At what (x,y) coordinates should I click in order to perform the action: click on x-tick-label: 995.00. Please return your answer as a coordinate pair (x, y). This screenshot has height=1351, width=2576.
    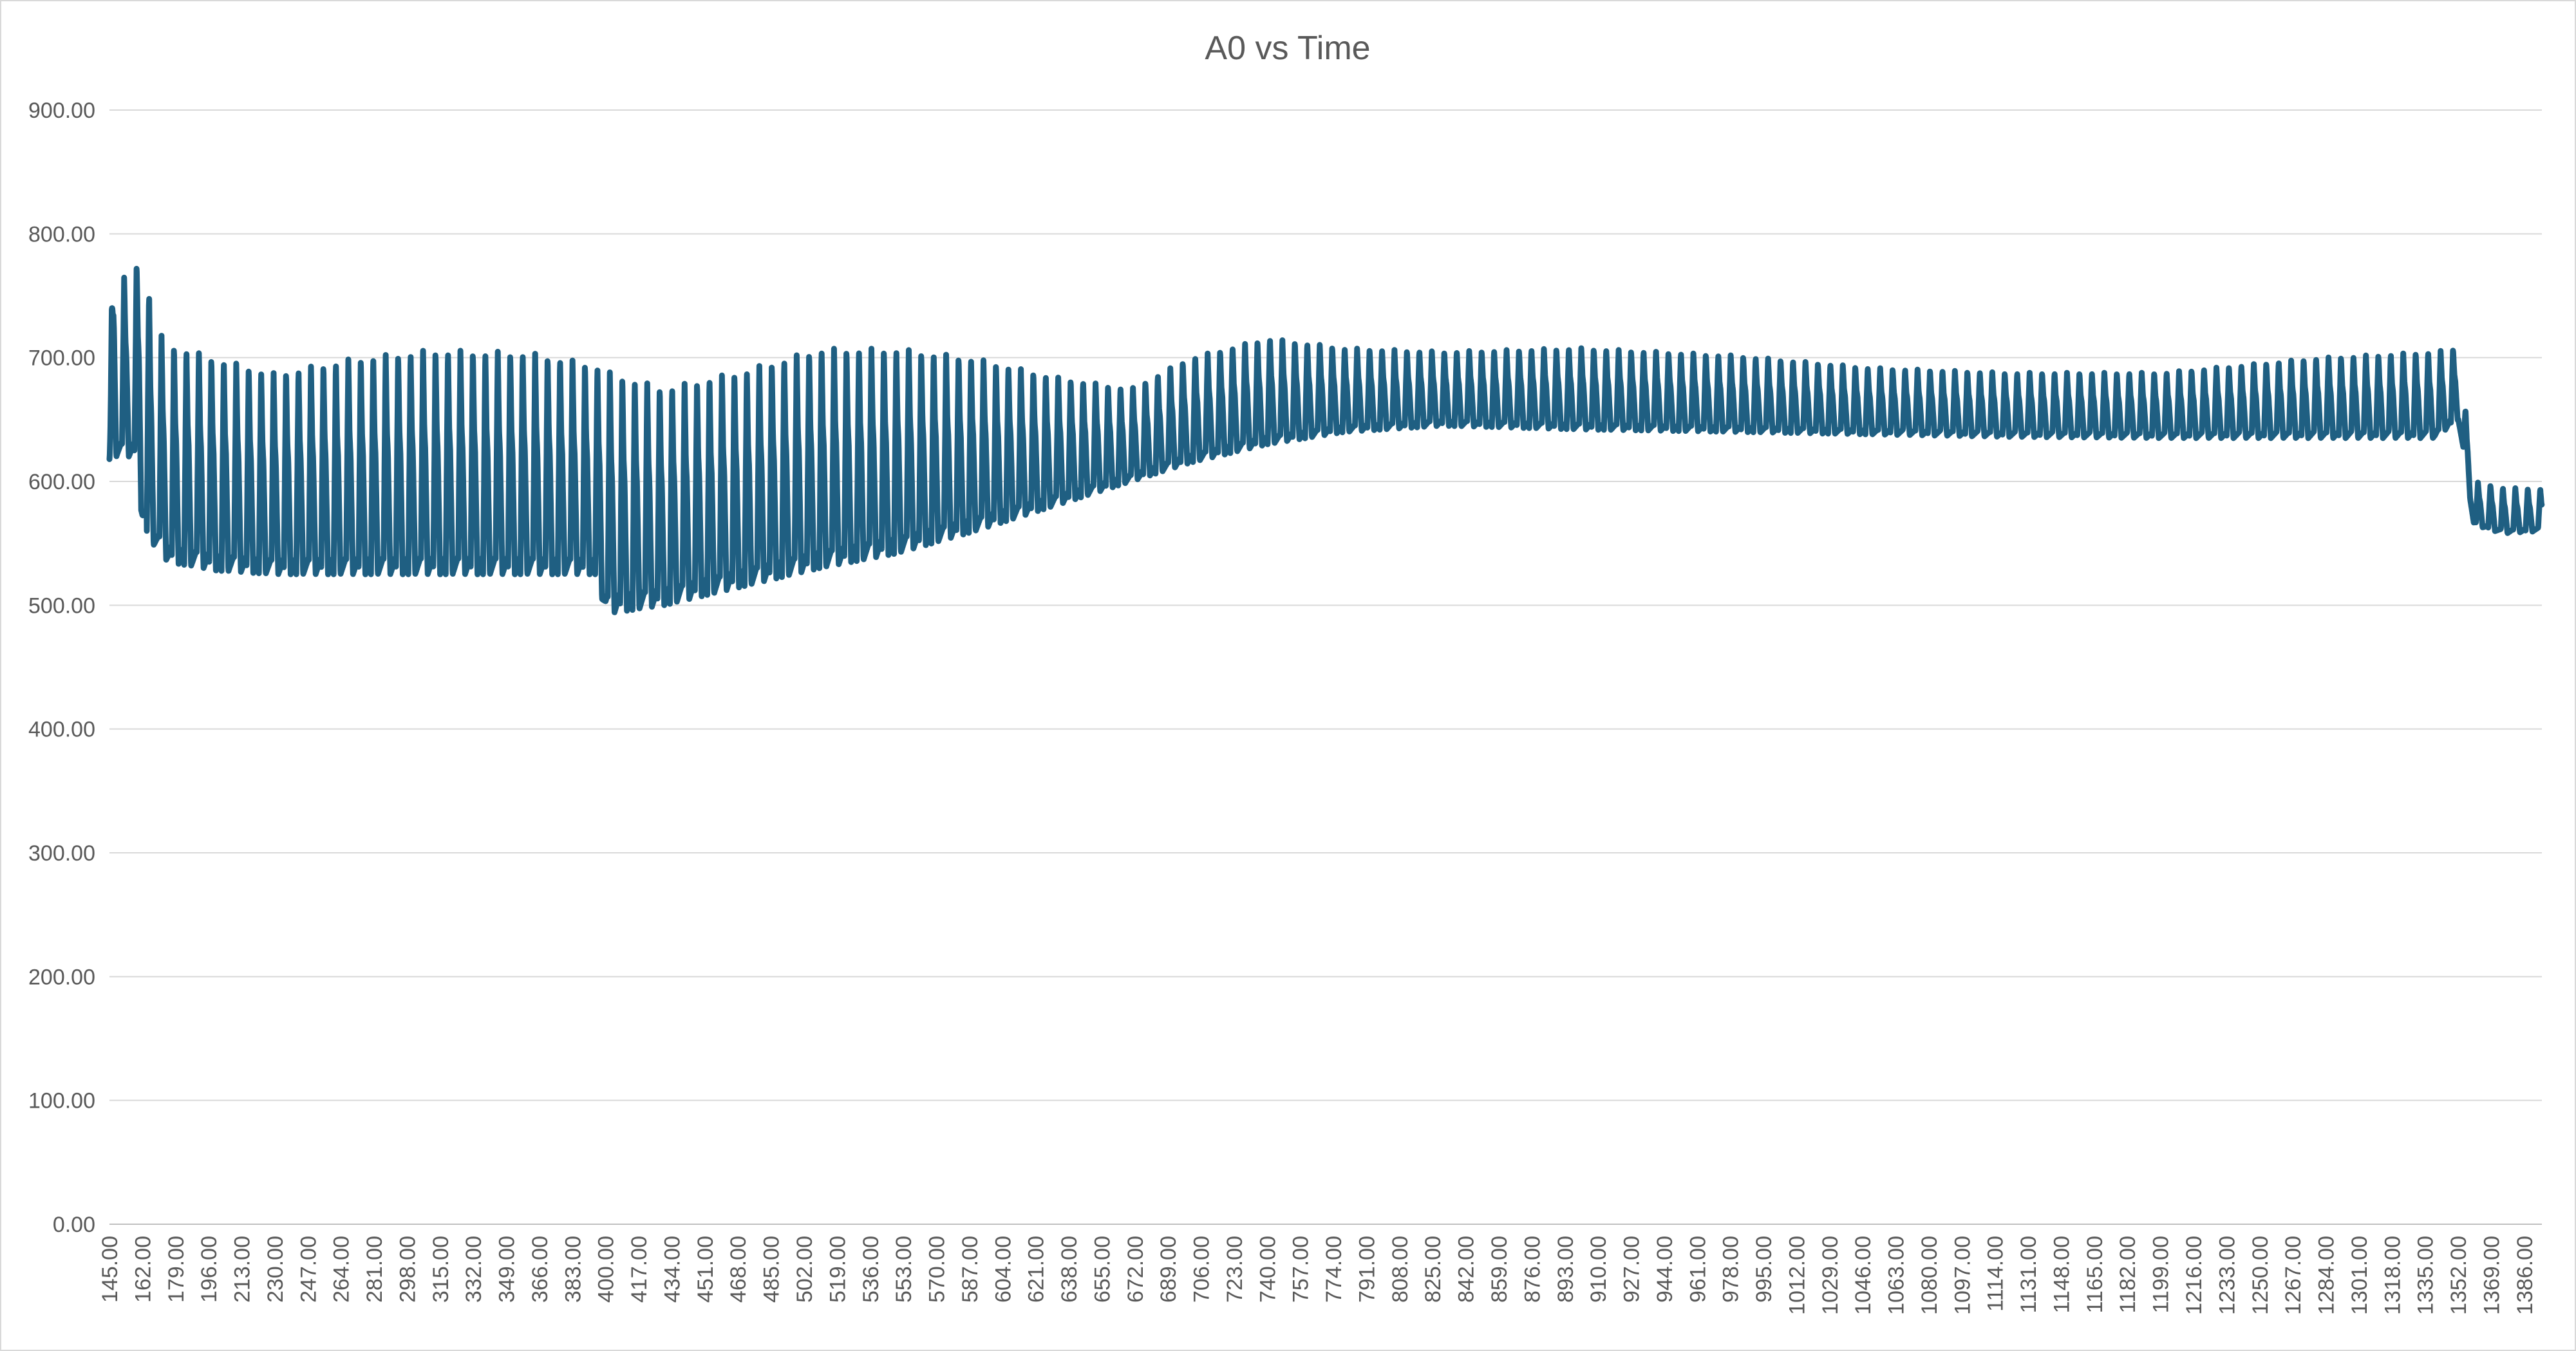
    Looking at the image, I should click on (1764, 1269).